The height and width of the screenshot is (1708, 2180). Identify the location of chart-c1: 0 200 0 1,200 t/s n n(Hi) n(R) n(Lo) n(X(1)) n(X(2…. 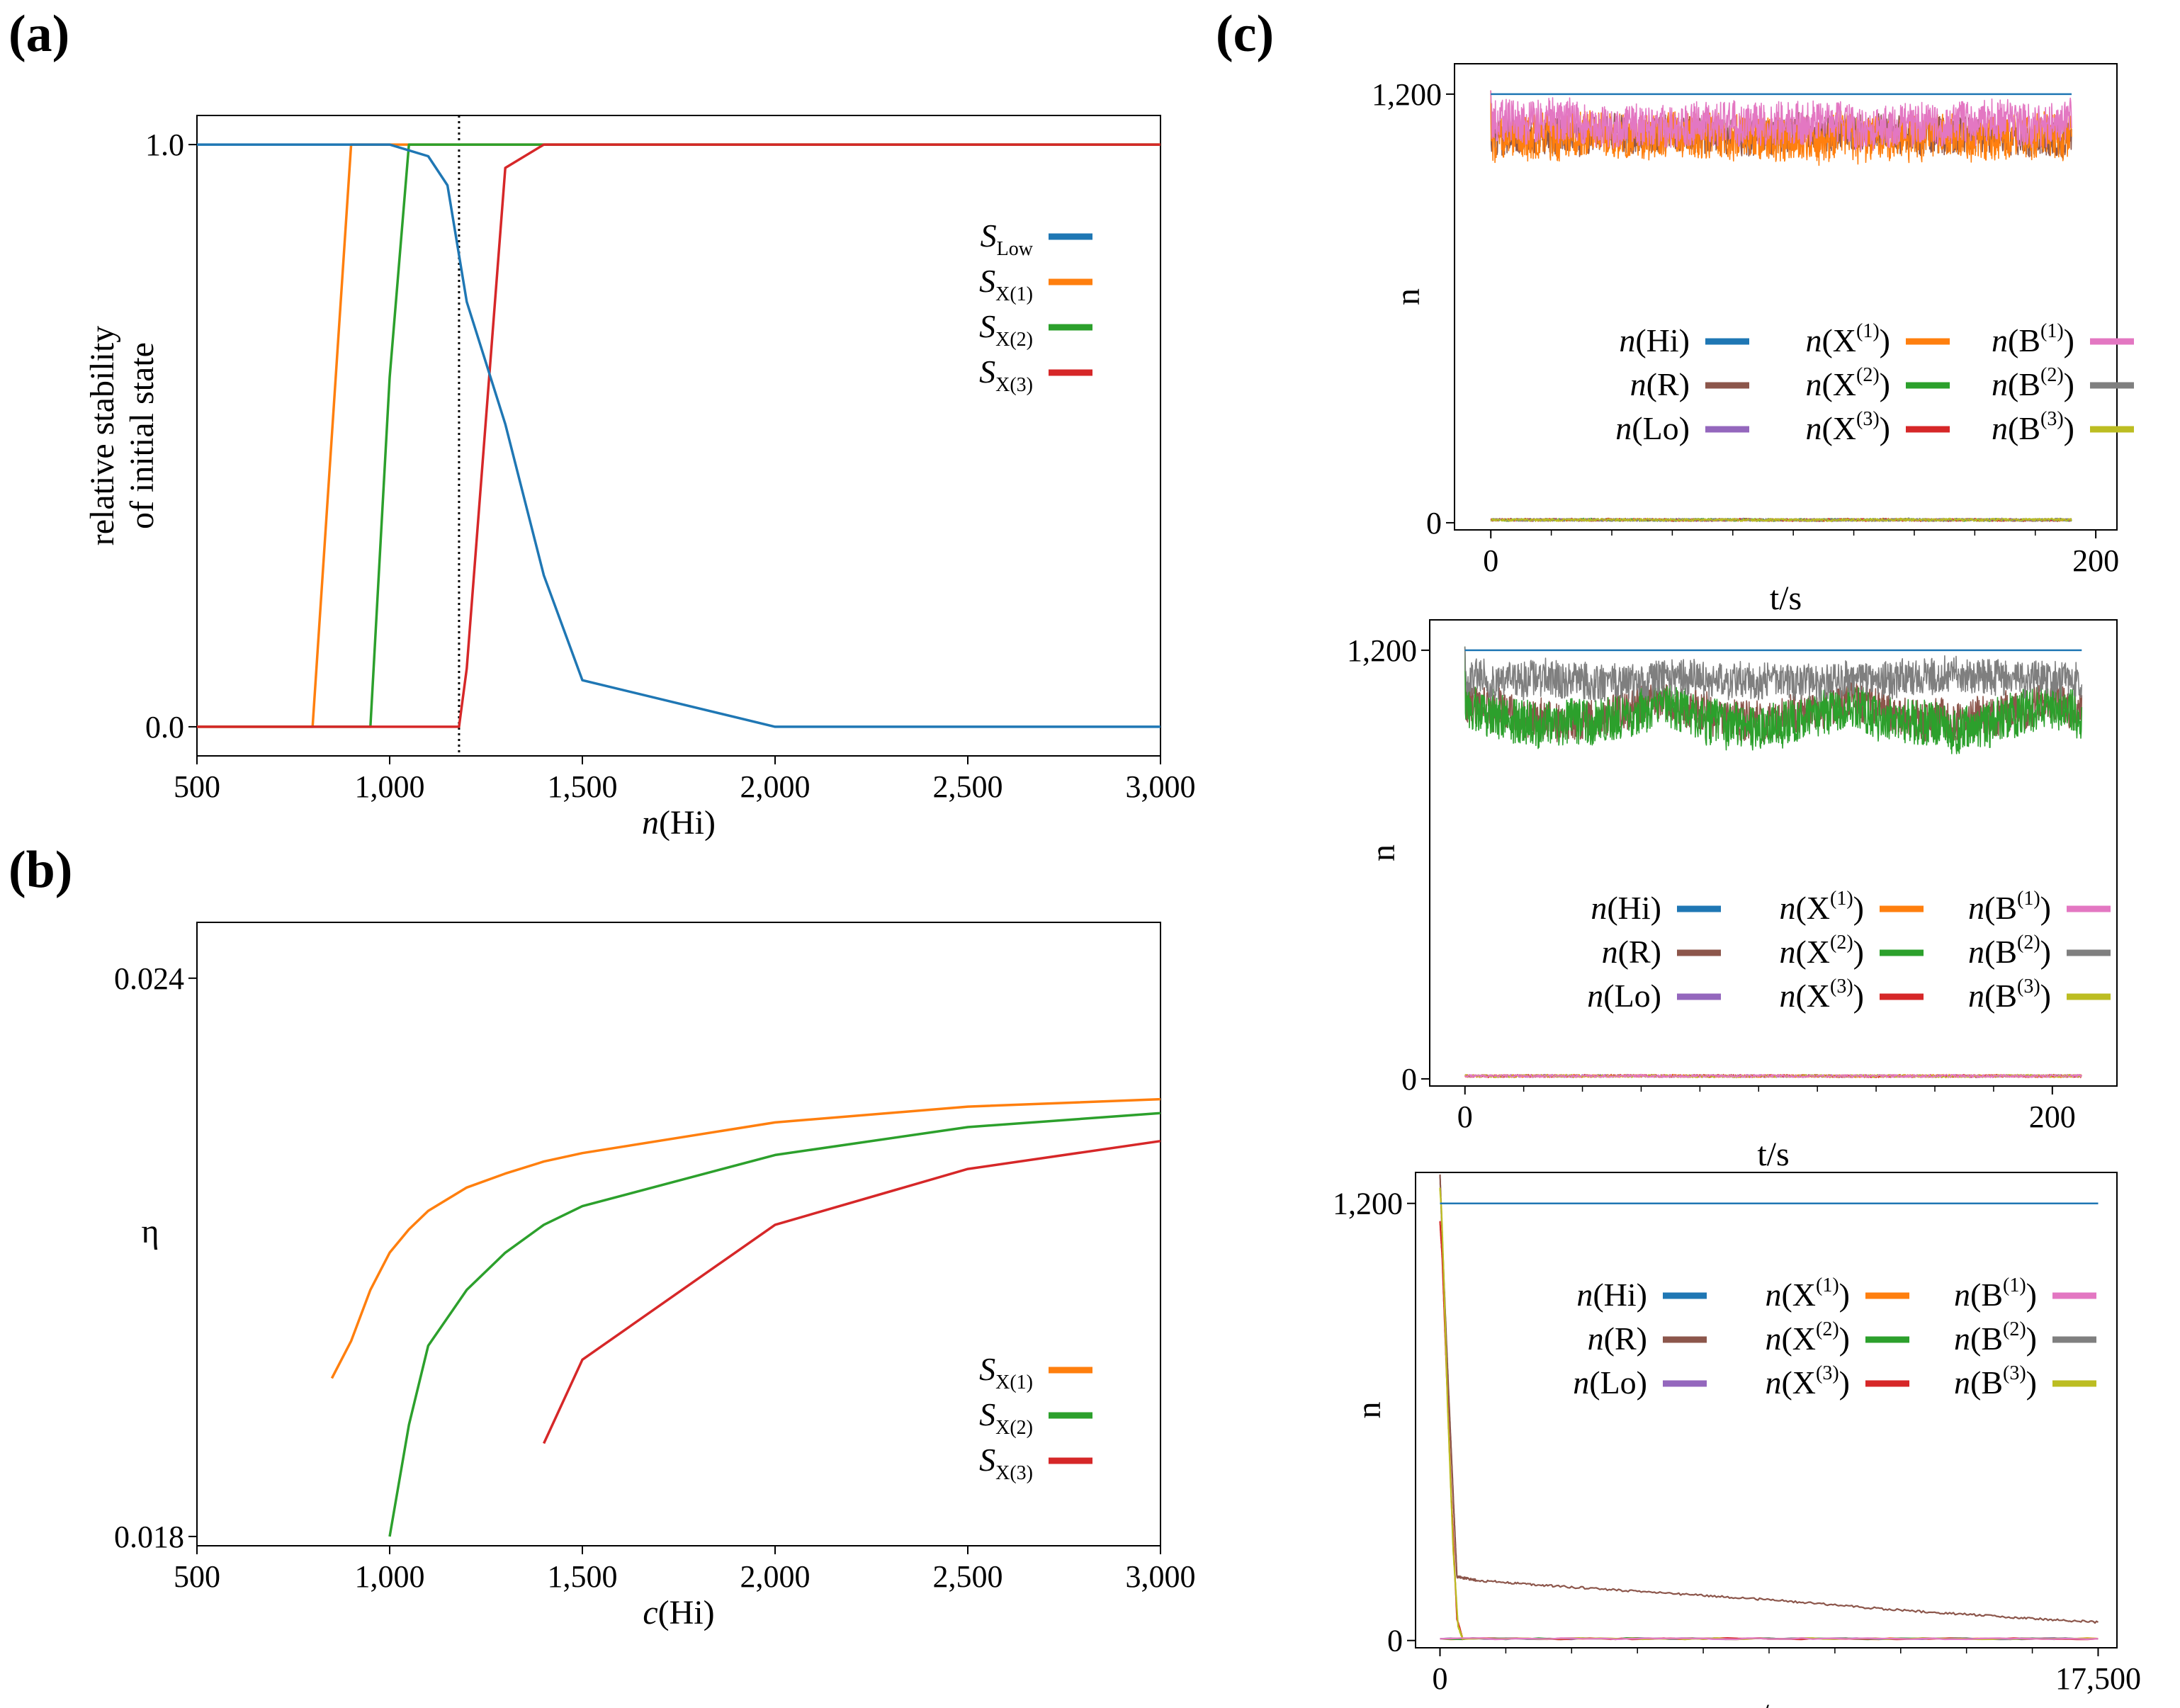
(1753, 340).